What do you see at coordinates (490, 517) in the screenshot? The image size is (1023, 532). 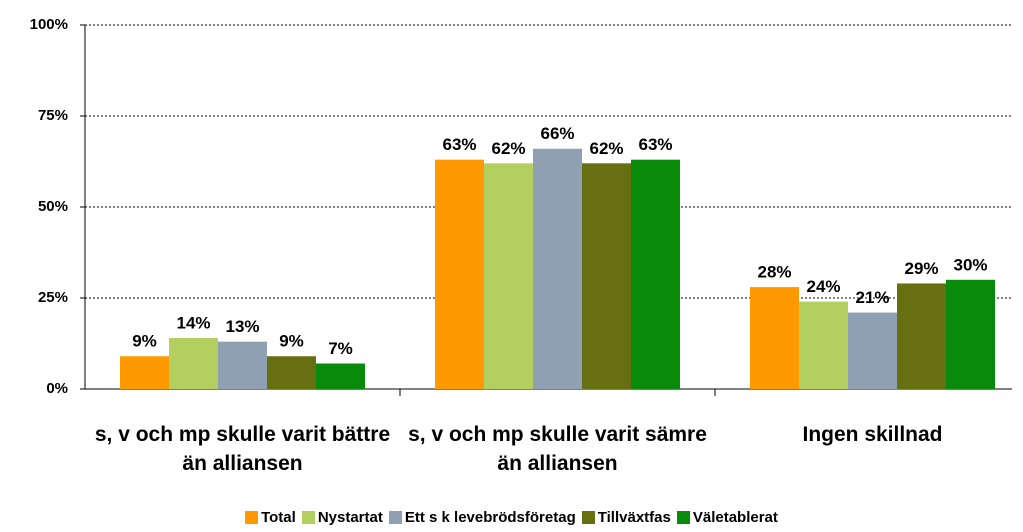 I see `legend-label: Ett s k levebrödsföretag` at bounding box center [490, 517].